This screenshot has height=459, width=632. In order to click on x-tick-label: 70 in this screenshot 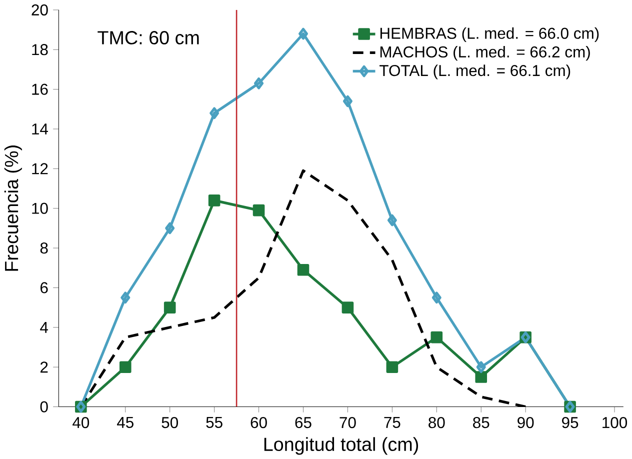, I will do `click(348, 422)`.